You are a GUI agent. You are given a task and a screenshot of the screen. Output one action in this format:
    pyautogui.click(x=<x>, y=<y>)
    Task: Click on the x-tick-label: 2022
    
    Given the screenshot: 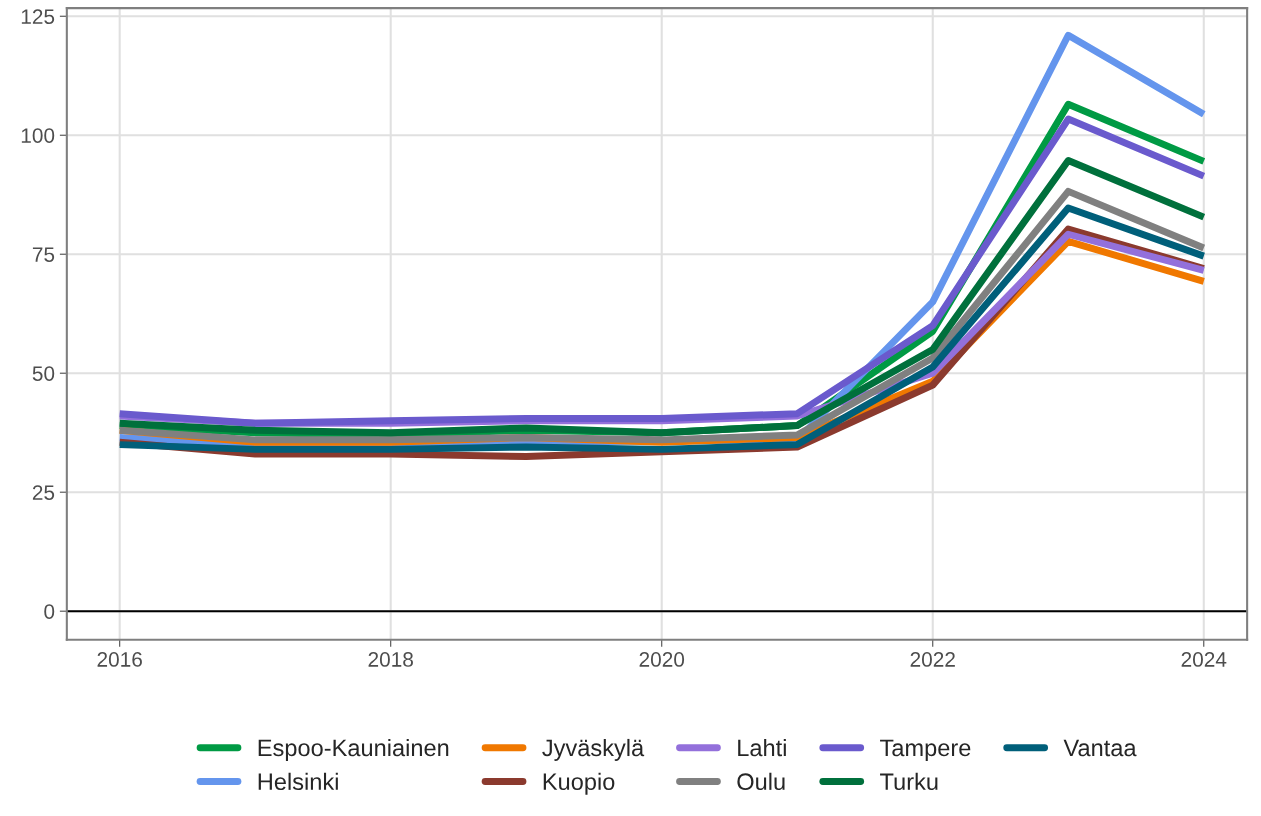 What is the action you would take?
    pyautogui.click(x=932, y=659)
    